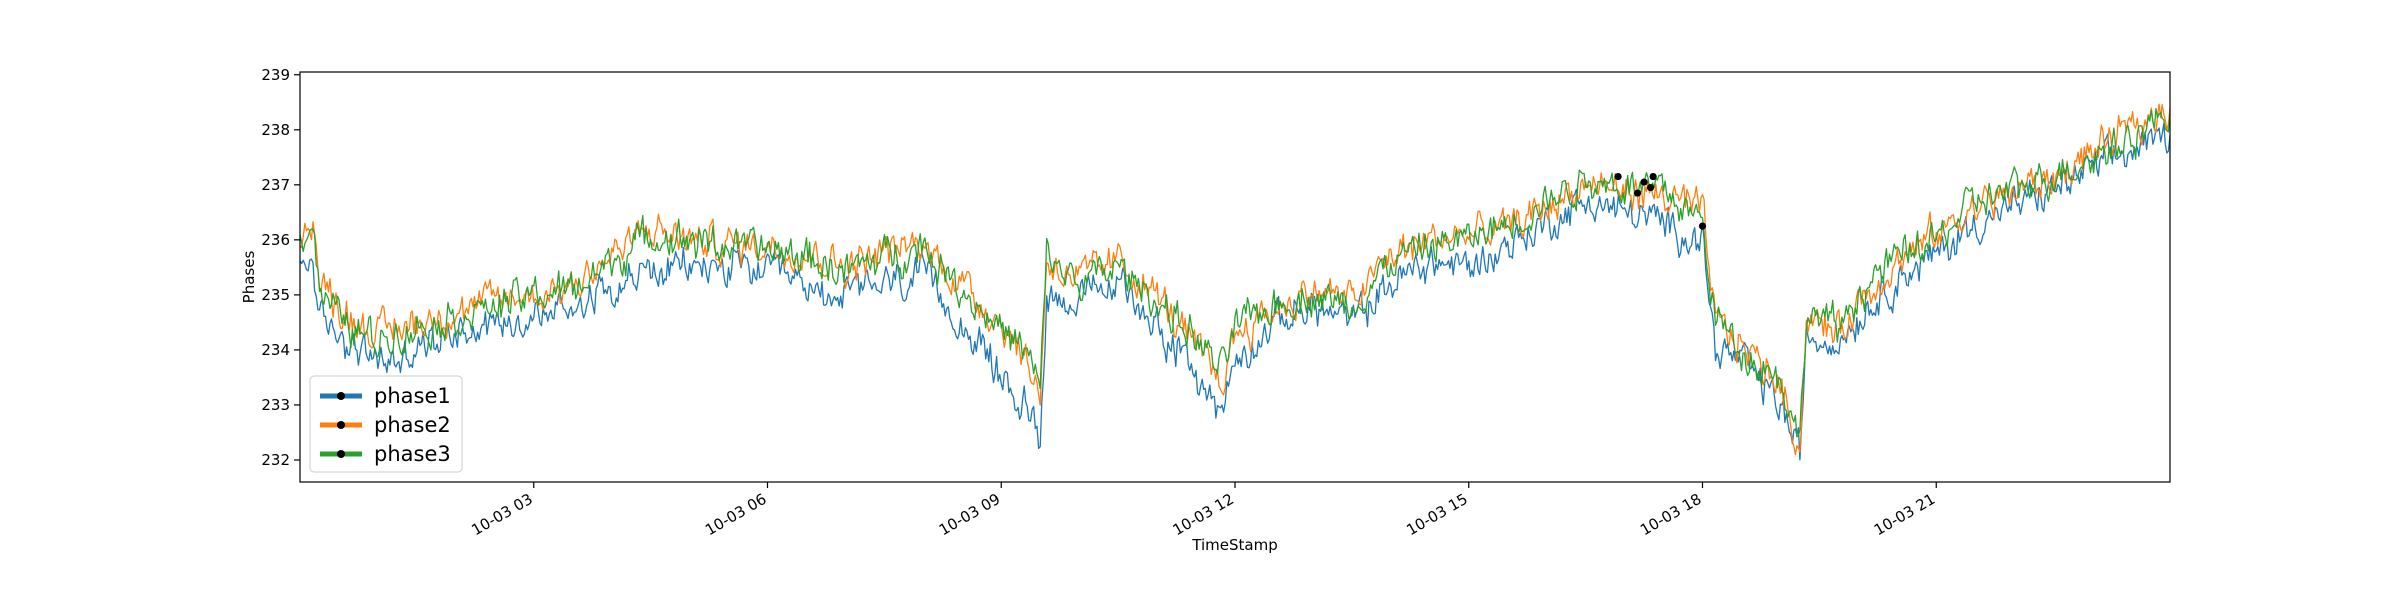  What do you see at coordinates (412, 425) in the screenshot?
I see `legend-label-phase2: phase2` at bounding box center [412, 425].